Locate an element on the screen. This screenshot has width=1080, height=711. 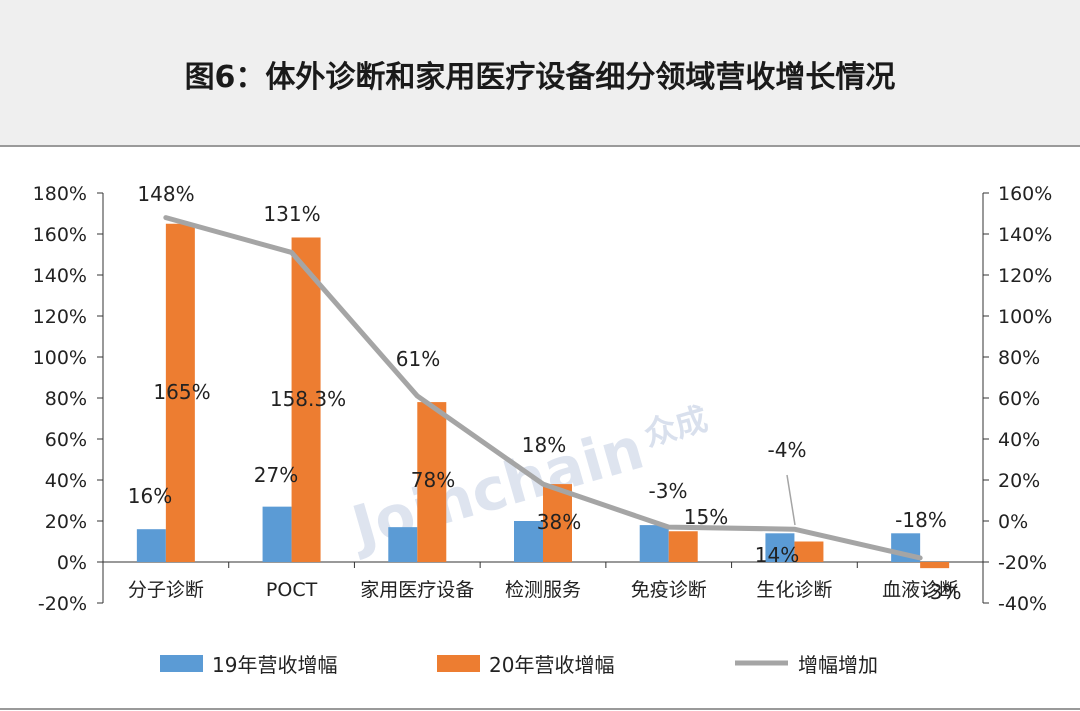
category-label: 分子诊断 is located at coordinates (166, 590).